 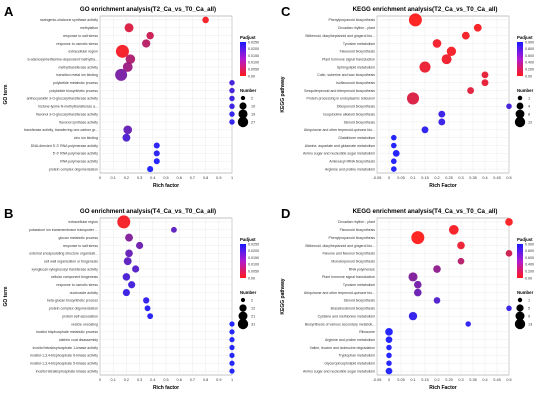 What do you see at coordinates (6, 94) in the screenshot?
I see `y-axis-label: GO term` at bounding box center [6, 94].